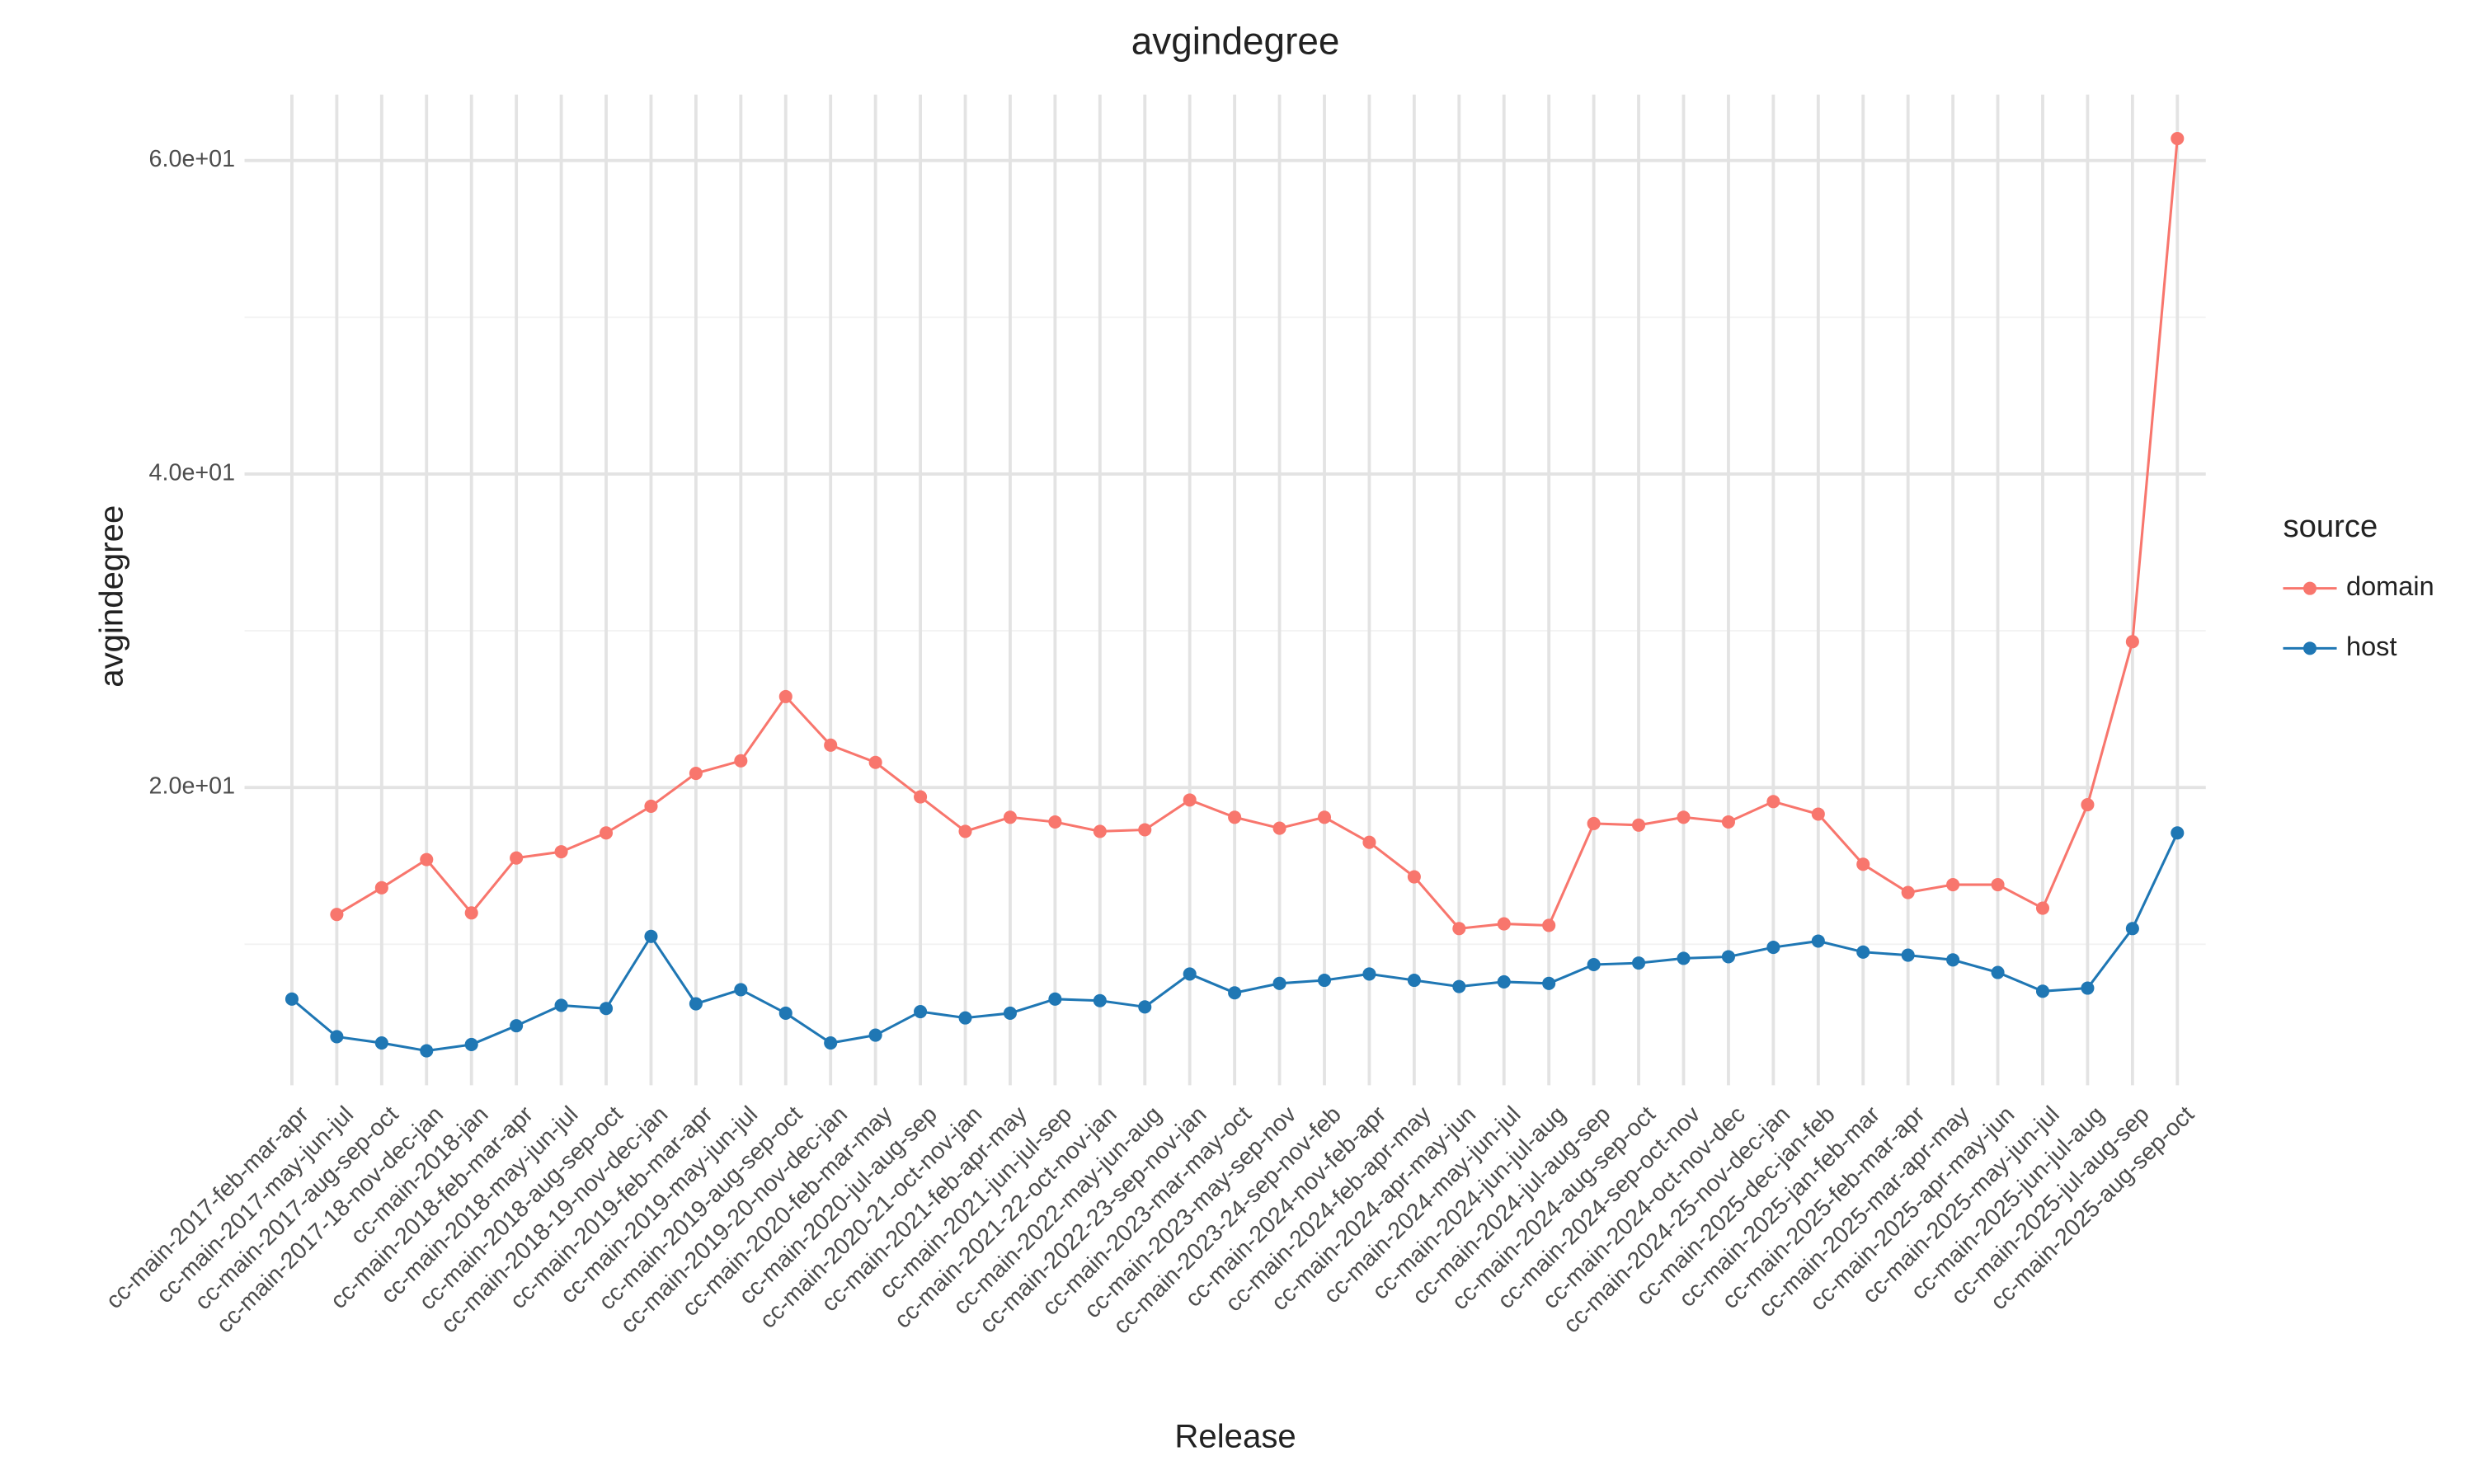  Describe the element at coordinates (1235, 1436) in the screenshot. I see `x-axis-title: Release` at that location.